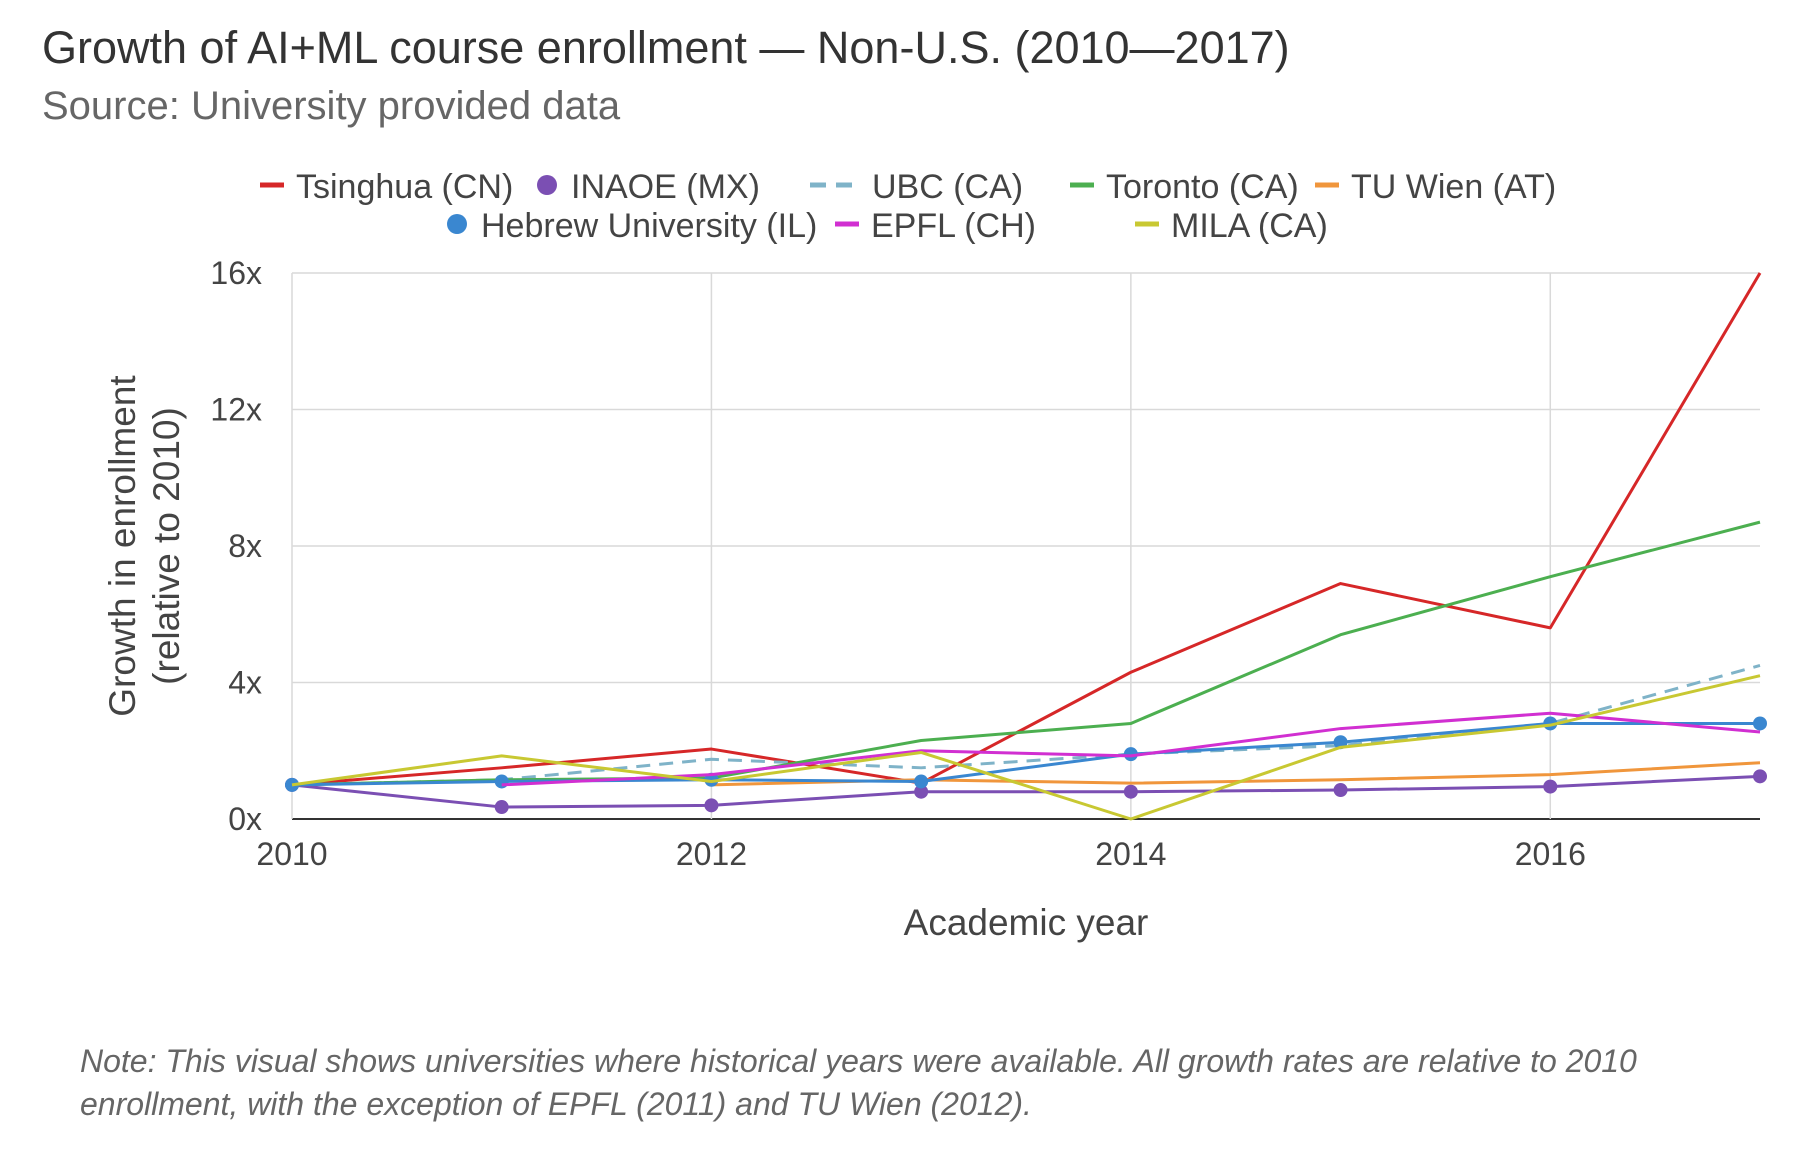 The height and width of the screenshot is (1152, 1820). I want to click on legend-item: MILA (CA), so click(1231, 226).